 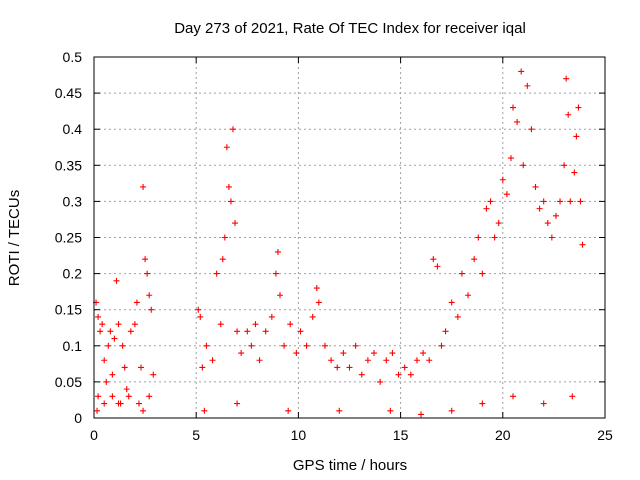 What do you see at coordinates (14, 238) in the screenshot?
I see `y-axis-label: ROTI / TECUs` at bounding box center [14, 238].